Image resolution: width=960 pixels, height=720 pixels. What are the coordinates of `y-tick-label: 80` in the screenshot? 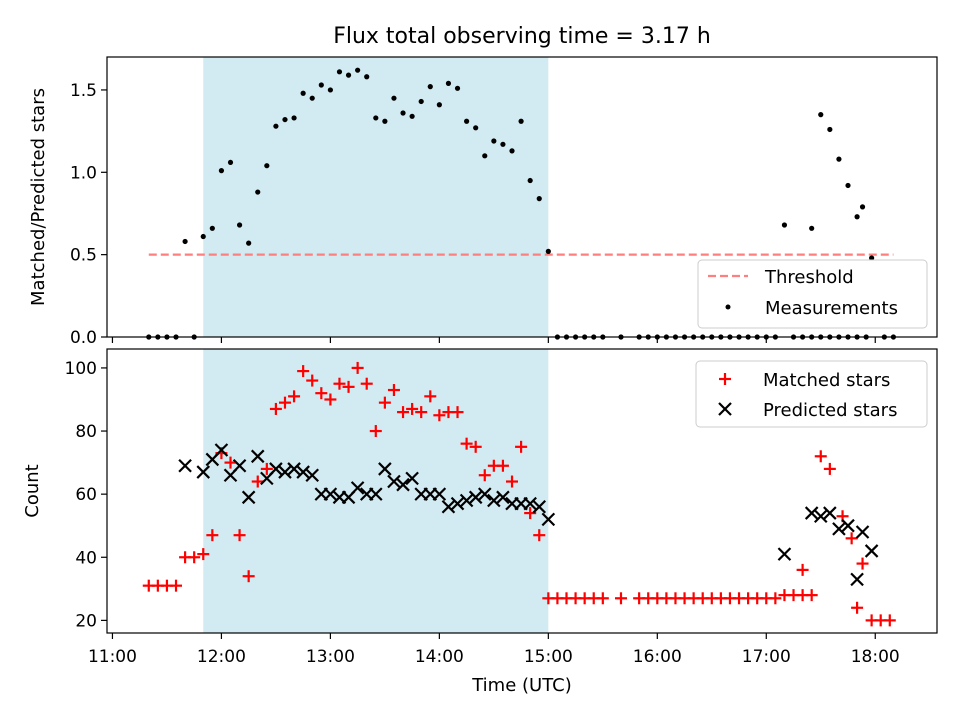 It's located at (86, 432).